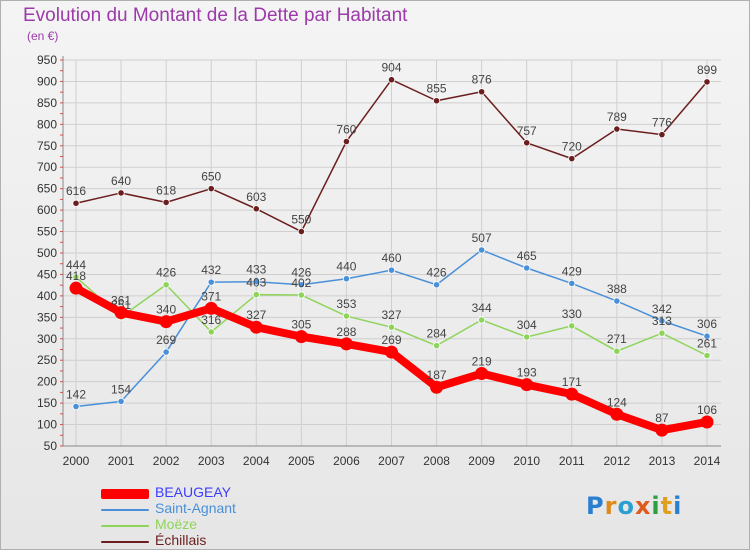 The height and width of the screenshot is (550, 750). What do you see at coordinates (301, 325) in the screenshot?
I see `data-label: 305` at bounding box center [301, 325].